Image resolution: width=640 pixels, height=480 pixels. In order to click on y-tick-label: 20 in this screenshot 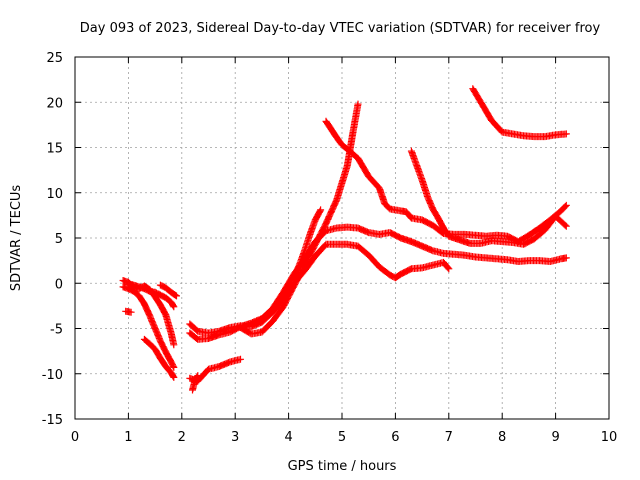, I will do `click(54, 103)`.